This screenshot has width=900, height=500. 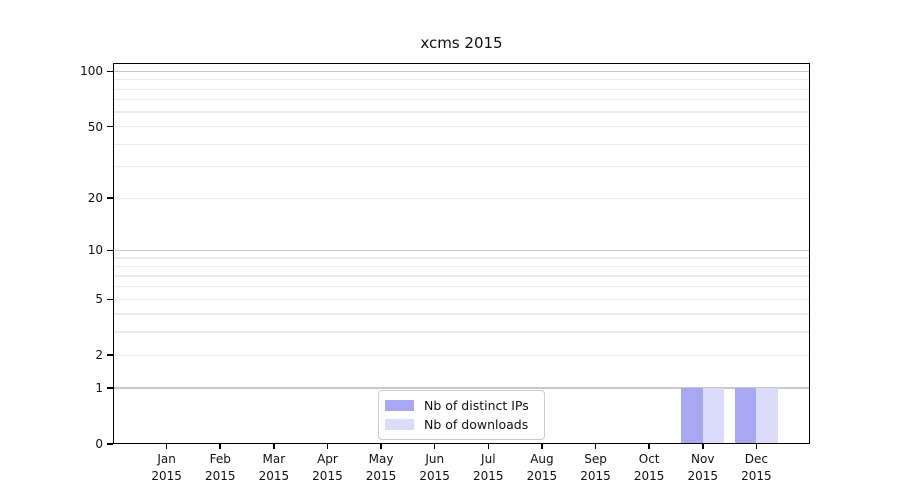 What do you see at coordinates (381, 459) in the screenshot?
I see `x-tick-month: May` at bounding box center [381, 459].